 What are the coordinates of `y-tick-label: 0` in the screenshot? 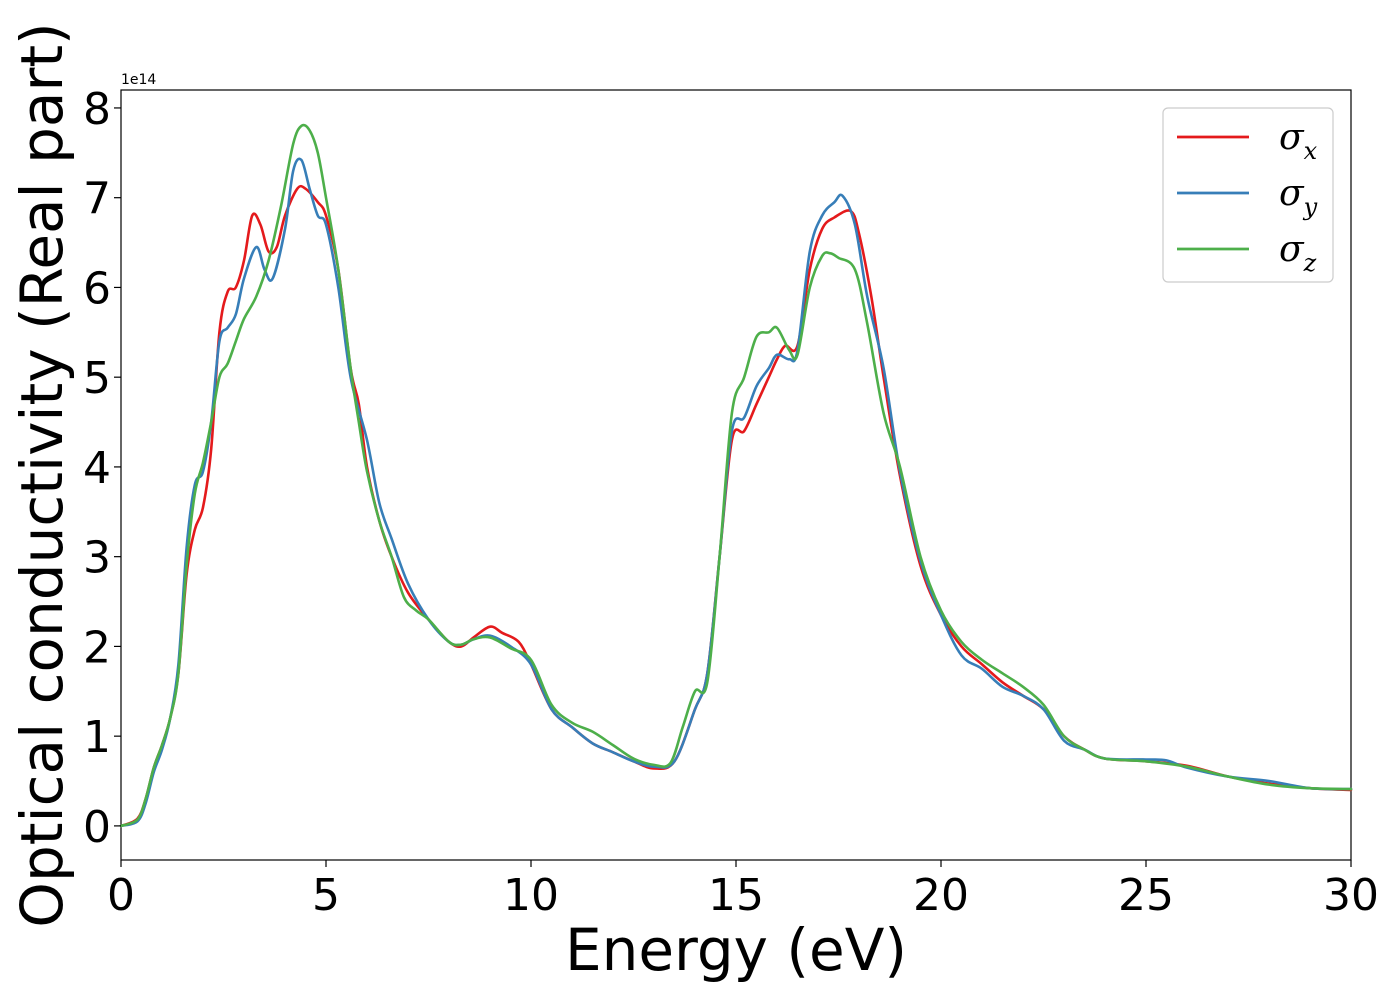 It's located at (97, 827).